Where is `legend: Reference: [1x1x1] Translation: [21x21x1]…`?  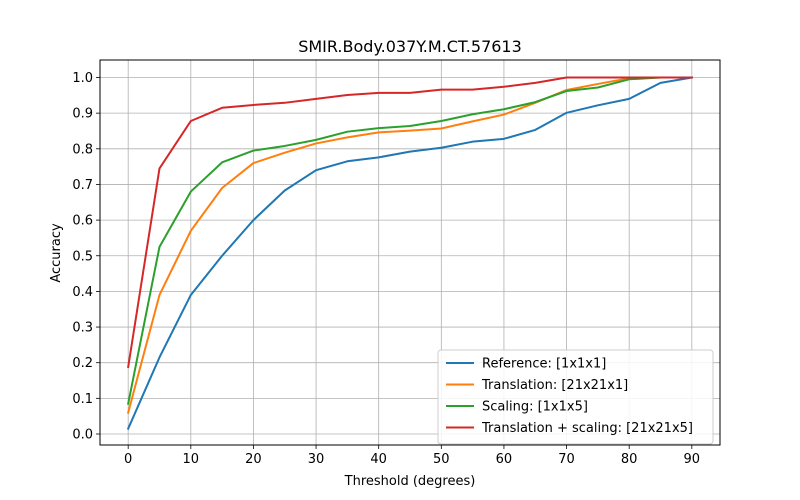 legend: Reference: [1x1x1] Translation: [21x21x1]… is located at coordinates (575, 397).